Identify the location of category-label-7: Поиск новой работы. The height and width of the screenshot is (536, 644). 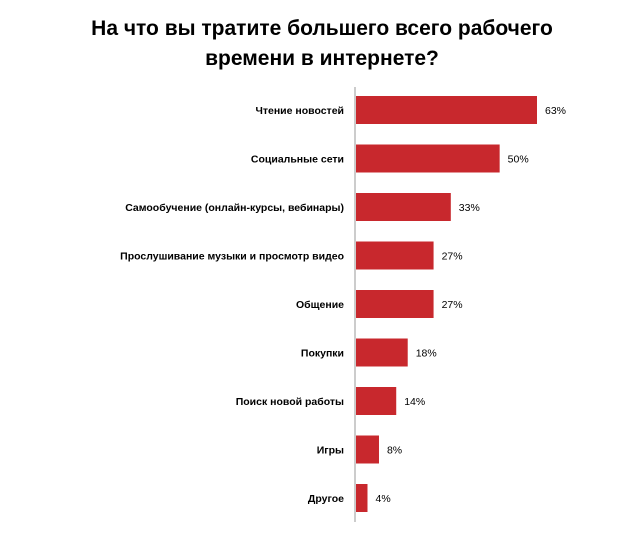
(290, 402).